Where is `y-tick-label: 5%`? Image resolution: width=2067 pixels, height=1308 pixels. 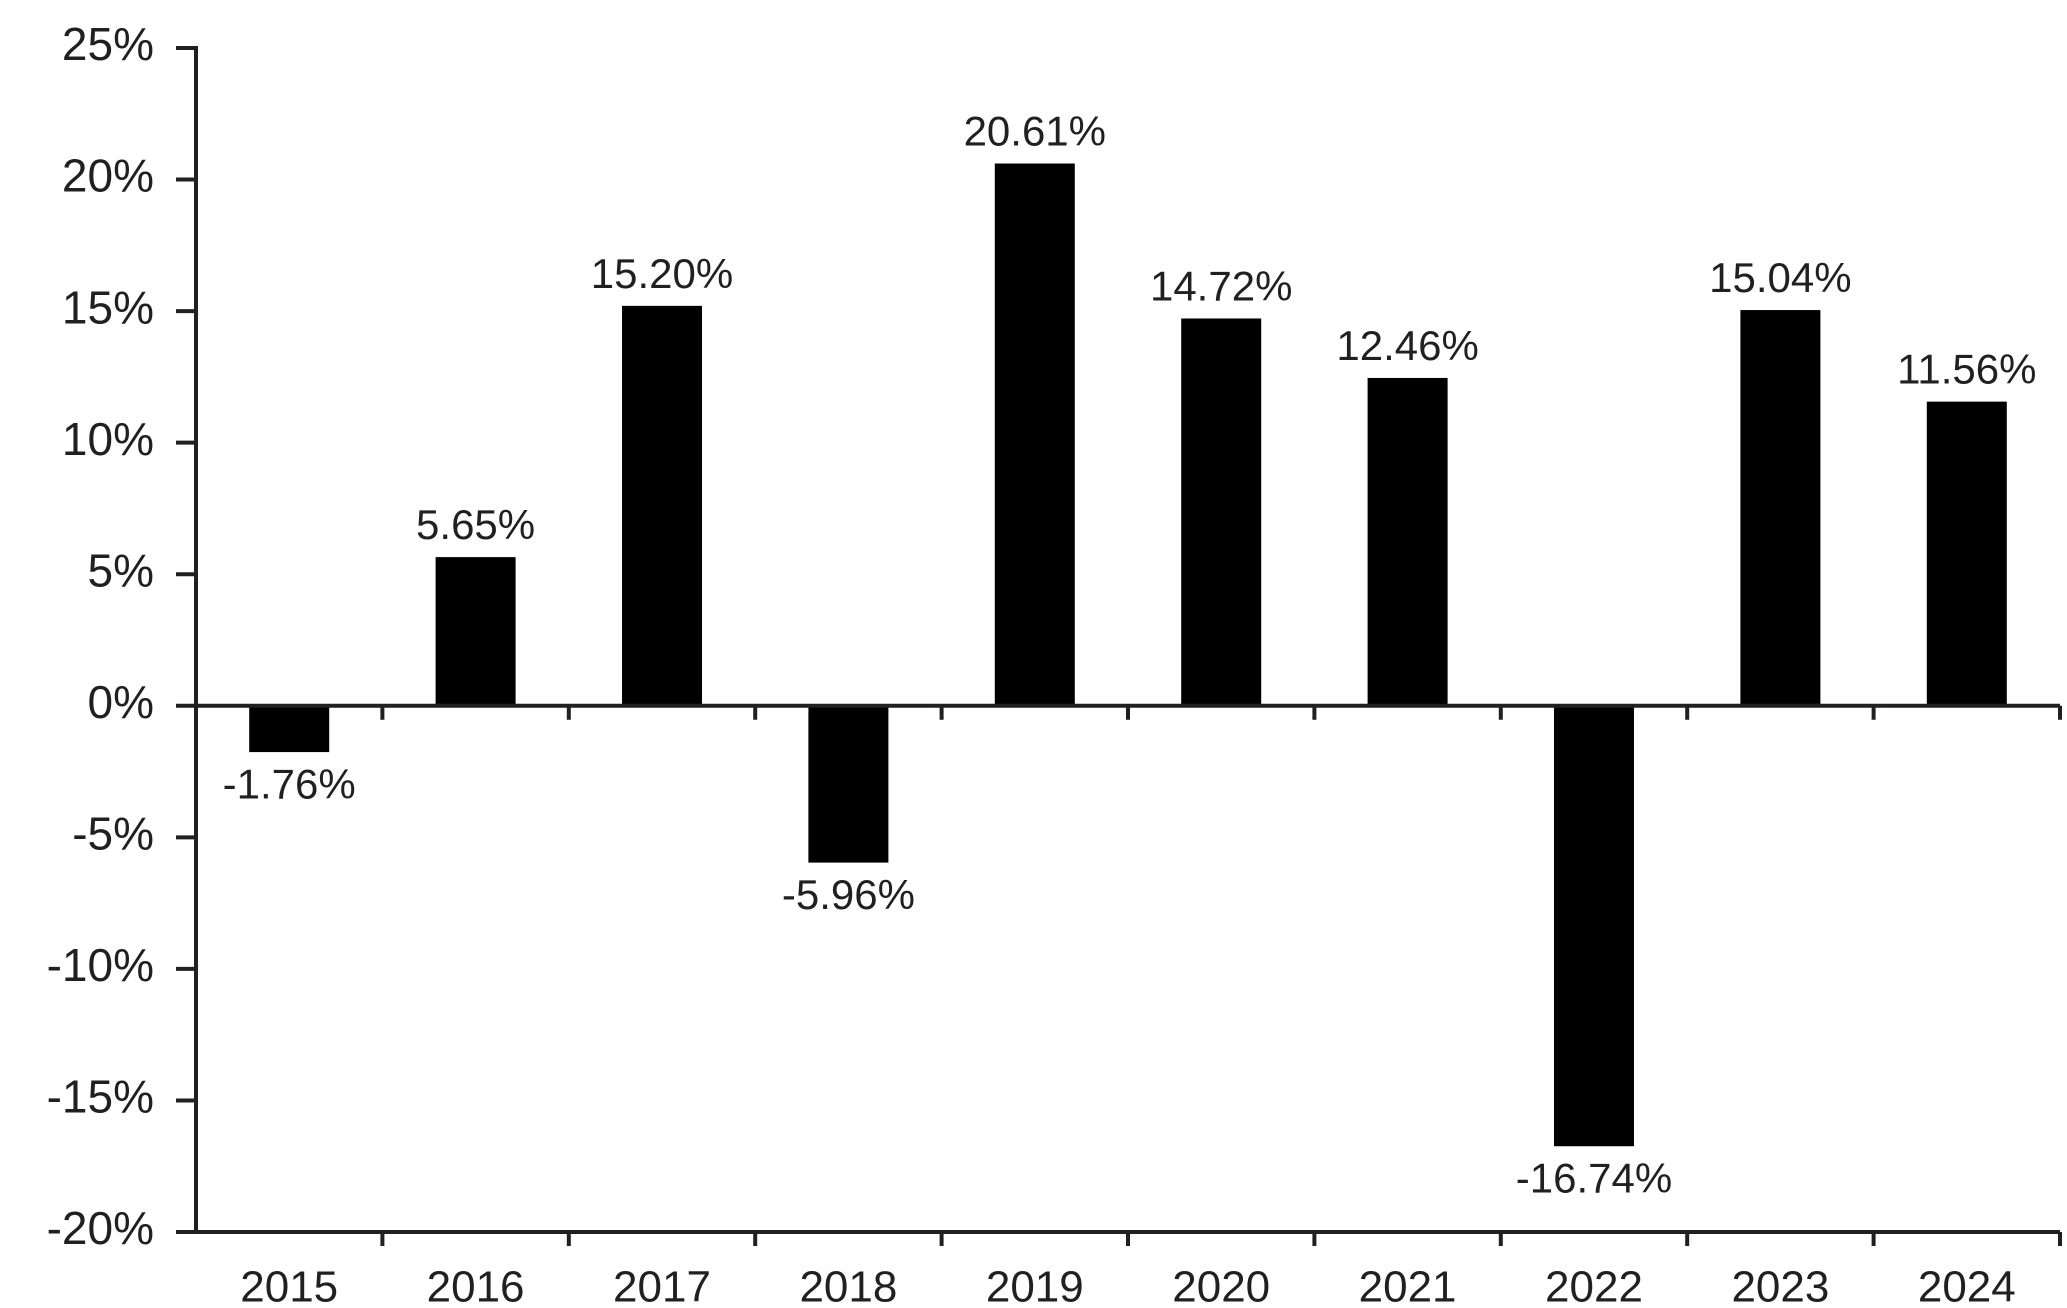
y-tick-label: 5% is located at coordinates (121, 570).